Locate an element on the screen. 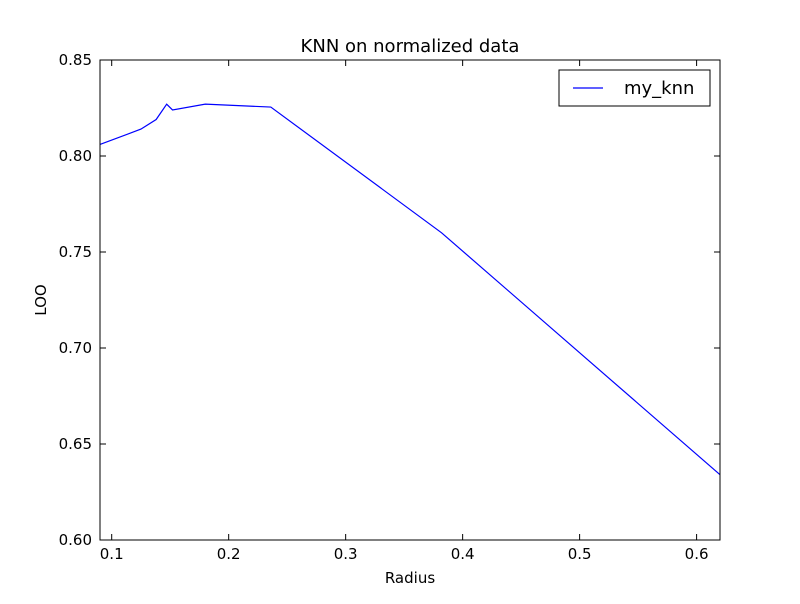 Image resolution: width=800 pixels, height=604 pixels. chart-title: KNN on normalized data is located at coordinates (410, 46).